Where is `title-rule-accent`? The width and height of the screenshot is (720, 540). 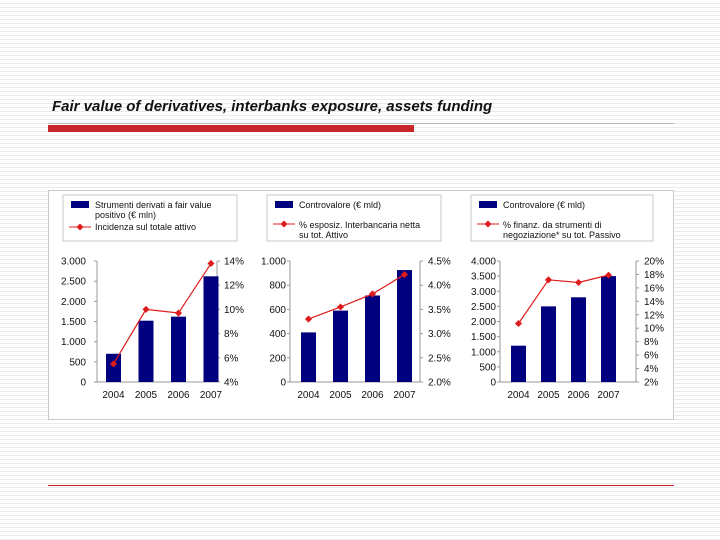 title-rule-accent is located at coordinates (231, 128).